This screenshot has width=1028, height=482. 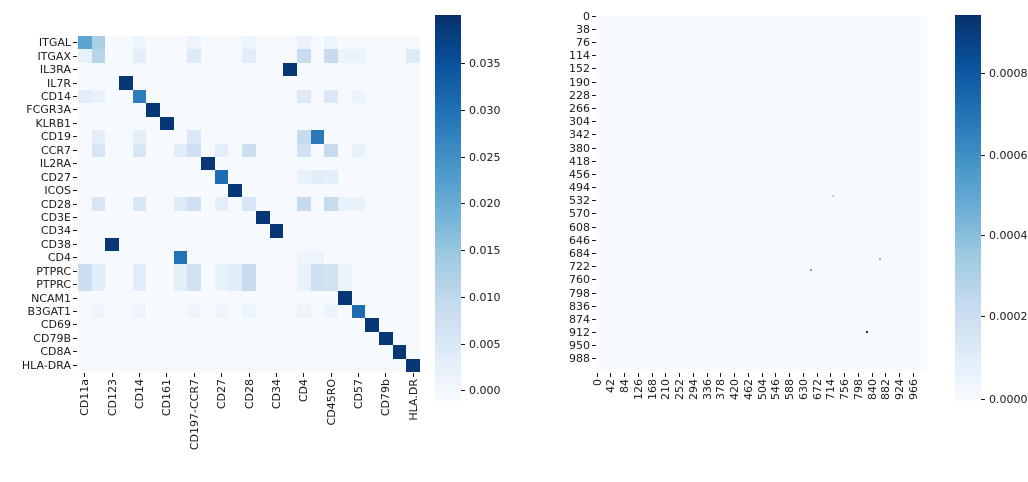 What do you see at coordinates (583, 43) in the screenshot?
I see `y-tick-label: 76` at bounding box center [583, 43].